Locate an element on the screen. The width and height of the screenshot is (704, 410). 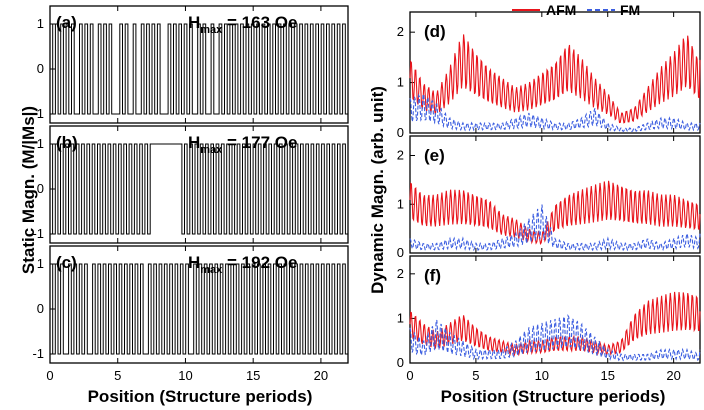
static-x-tick-label-3: 15 is located at coordinates (253, 375).